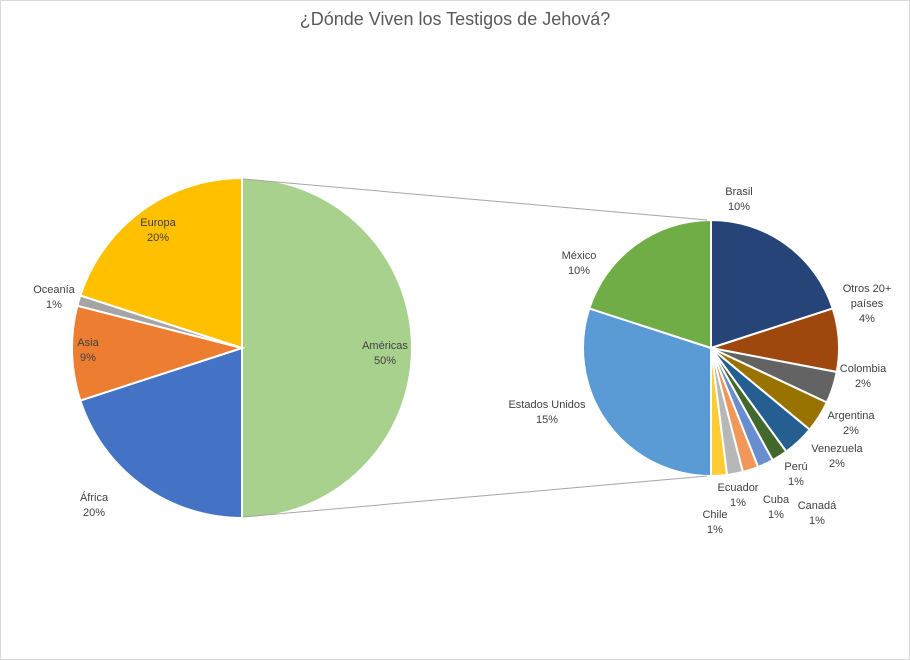  What do you see at coordinates (776, 507) in the screenshot?
I see `label-cuba: Cuba 1%` at bounding box center [776, 507].